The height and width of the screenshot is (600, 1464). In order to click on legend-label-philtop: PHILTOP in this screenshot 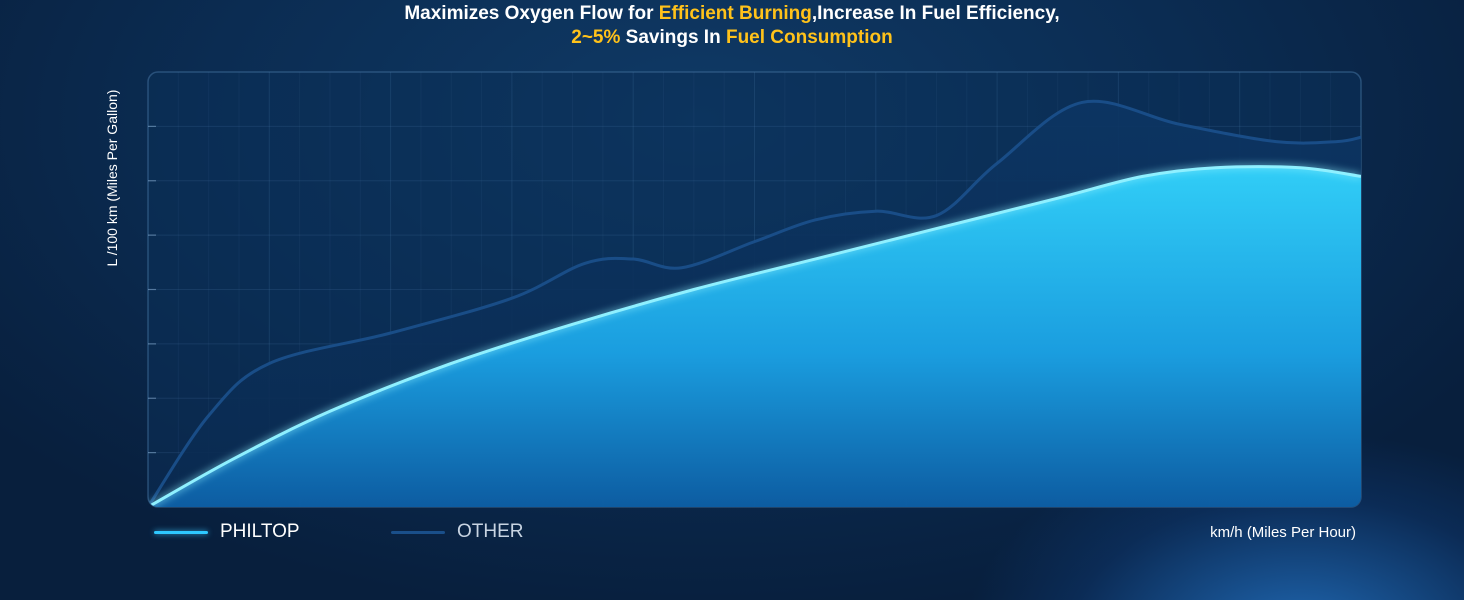, I will do `click(260, 531)`.